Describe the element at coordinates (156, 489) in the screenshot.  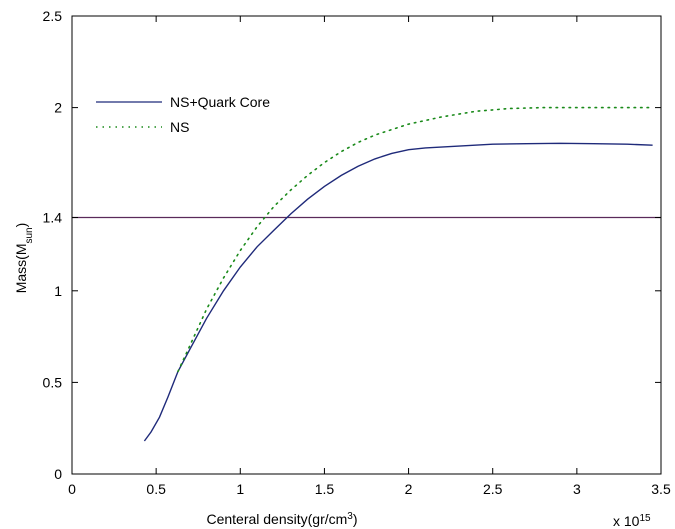
I see `x-tick-label-1: 0.5` at that location.